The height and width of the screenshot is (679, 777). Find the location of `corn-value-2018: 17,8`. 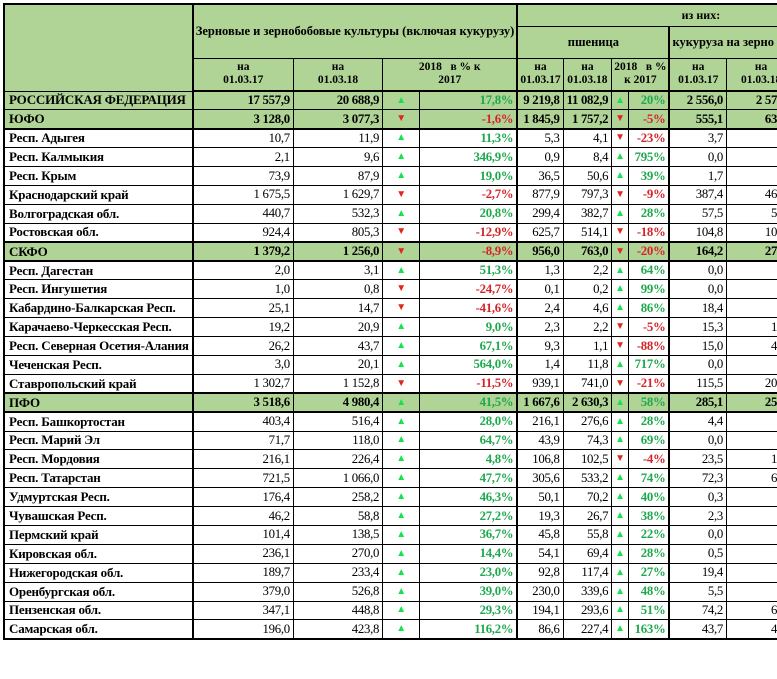

corn-value-2018: 17,8 is located at coordinates (751, 327).